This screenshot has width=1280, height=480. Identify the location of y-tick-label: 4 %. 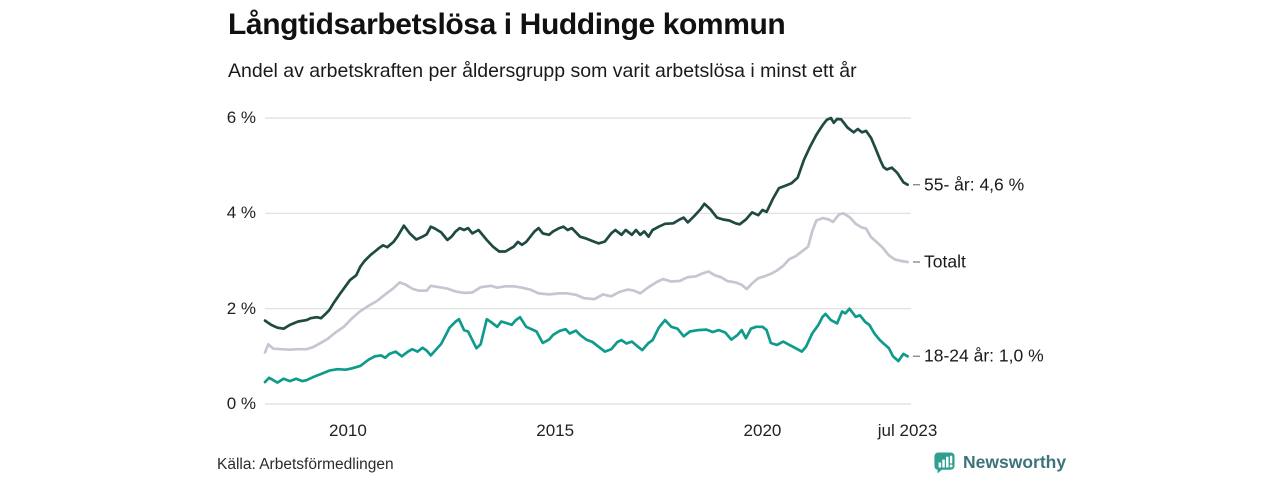
(241, 213).